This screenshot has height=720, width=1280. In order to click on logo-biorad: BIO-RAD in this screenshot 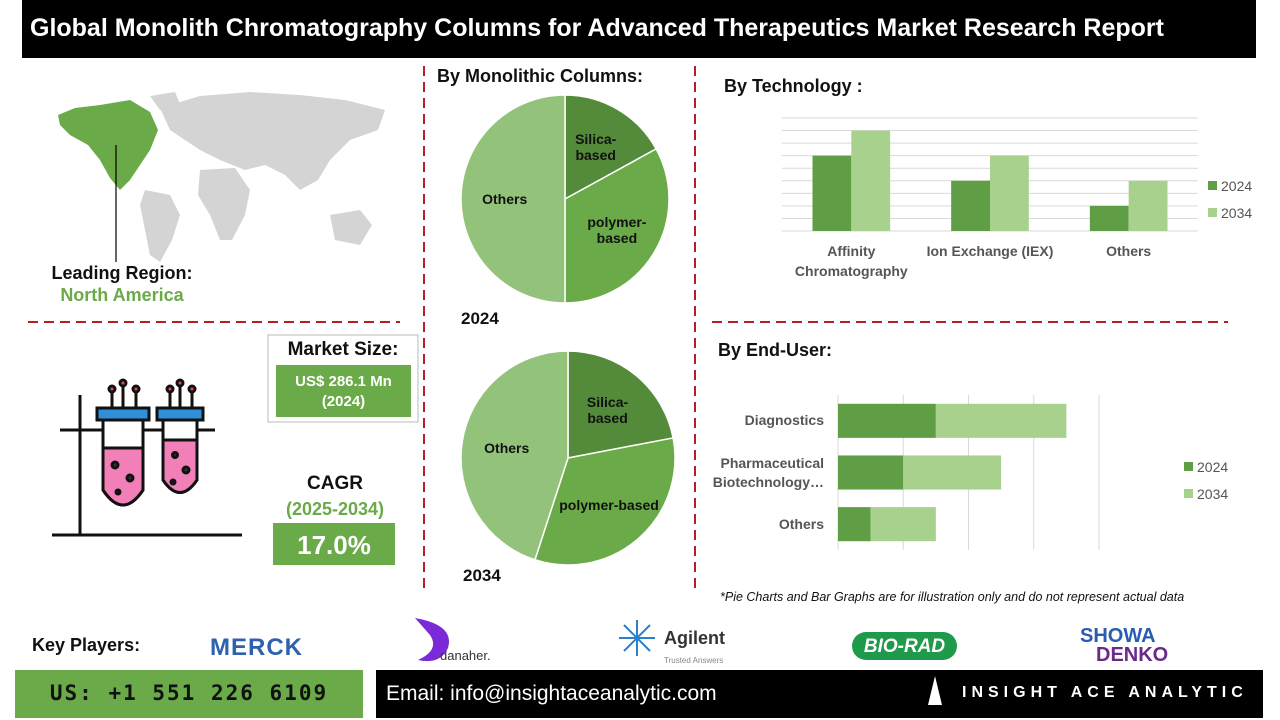, I will do `click(904, 646)`.